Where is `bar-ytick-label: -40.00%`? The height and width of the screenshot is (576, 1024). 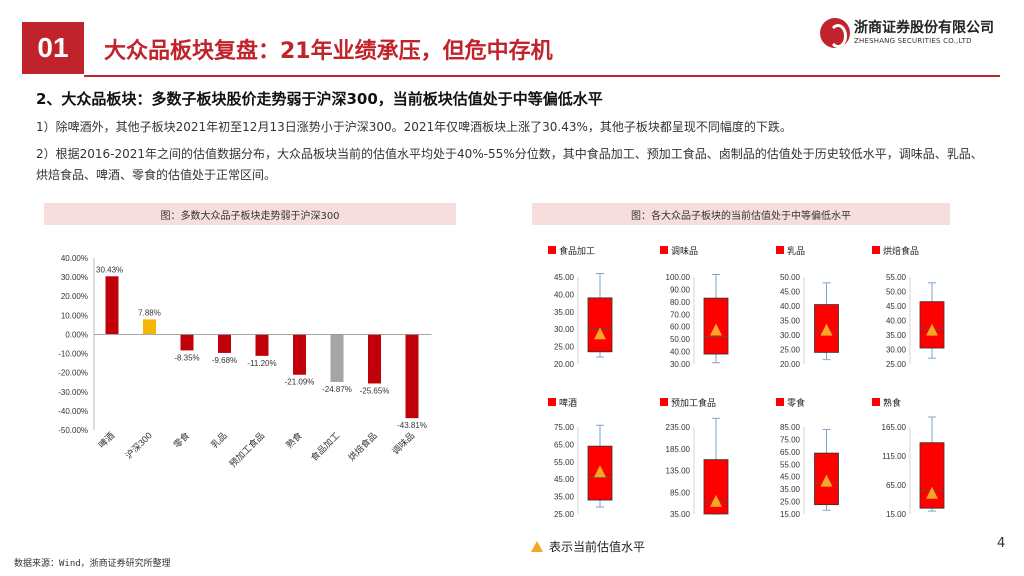
bar-ytick-label: -40.00% is located at coordinates (73, 411).